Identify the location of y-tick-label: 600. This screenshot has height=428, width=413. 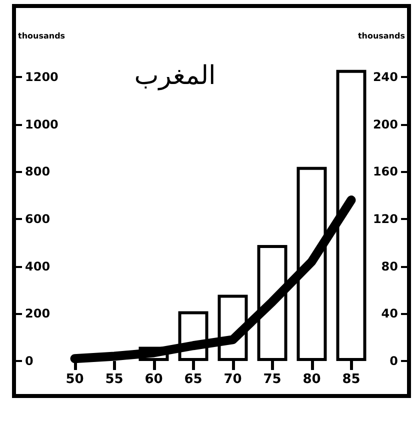
(37, 219).